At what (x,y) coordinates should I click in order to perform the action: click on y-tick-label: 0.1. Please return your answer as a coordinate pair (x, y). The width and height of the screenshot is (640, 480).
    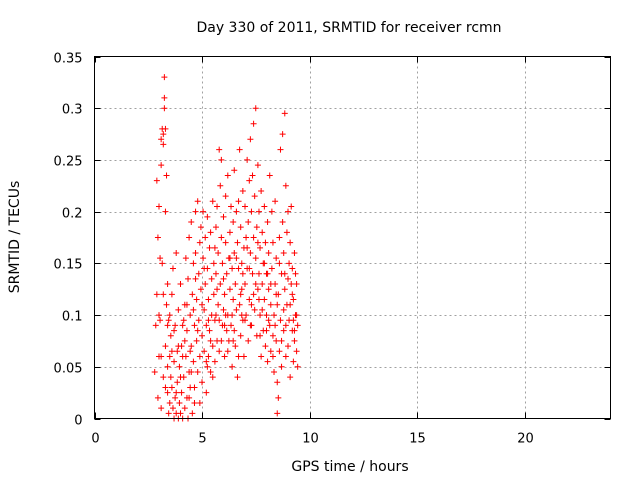
    Looking at the image, I should click on (72, 317).